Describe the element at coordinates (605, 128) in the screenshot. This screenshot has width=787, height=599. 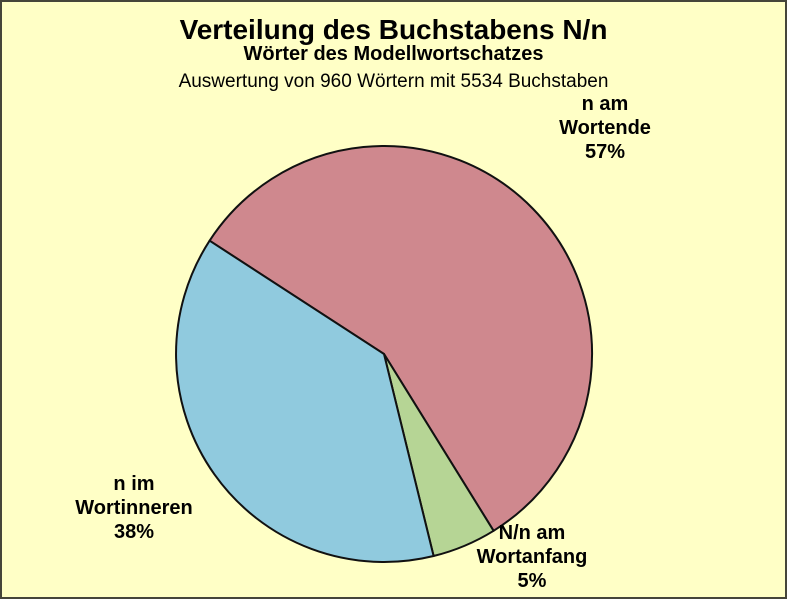
I see `pie-label-wortende: n am Wortende 57%` at that location.